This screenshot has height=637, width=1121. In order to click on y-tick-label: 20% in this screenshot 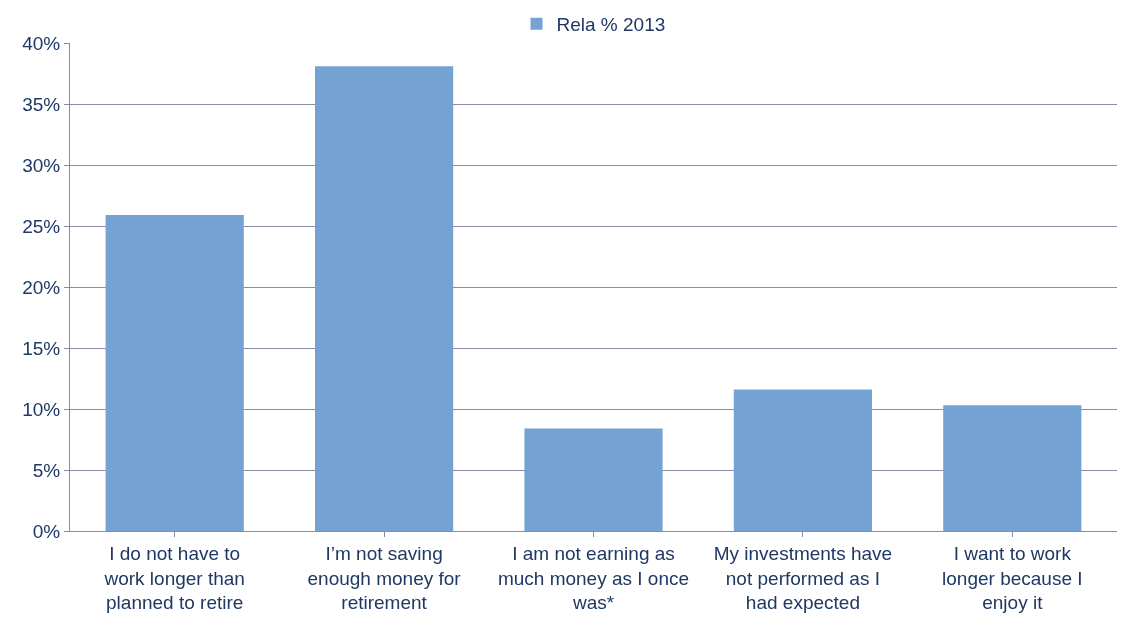, I will do `click(41, 287)`.